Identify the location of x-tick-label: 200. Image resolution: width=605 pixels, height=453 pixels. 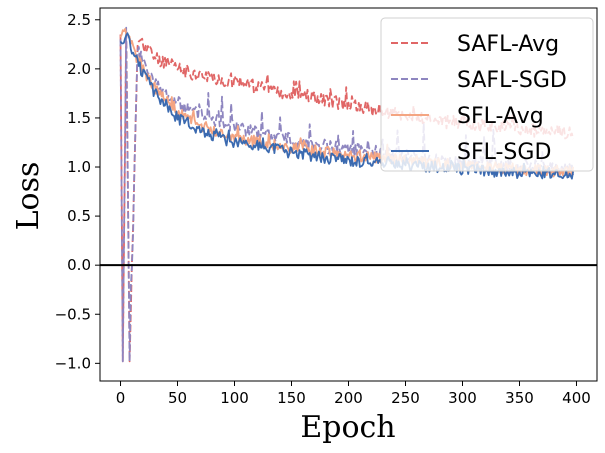
(348, 398).